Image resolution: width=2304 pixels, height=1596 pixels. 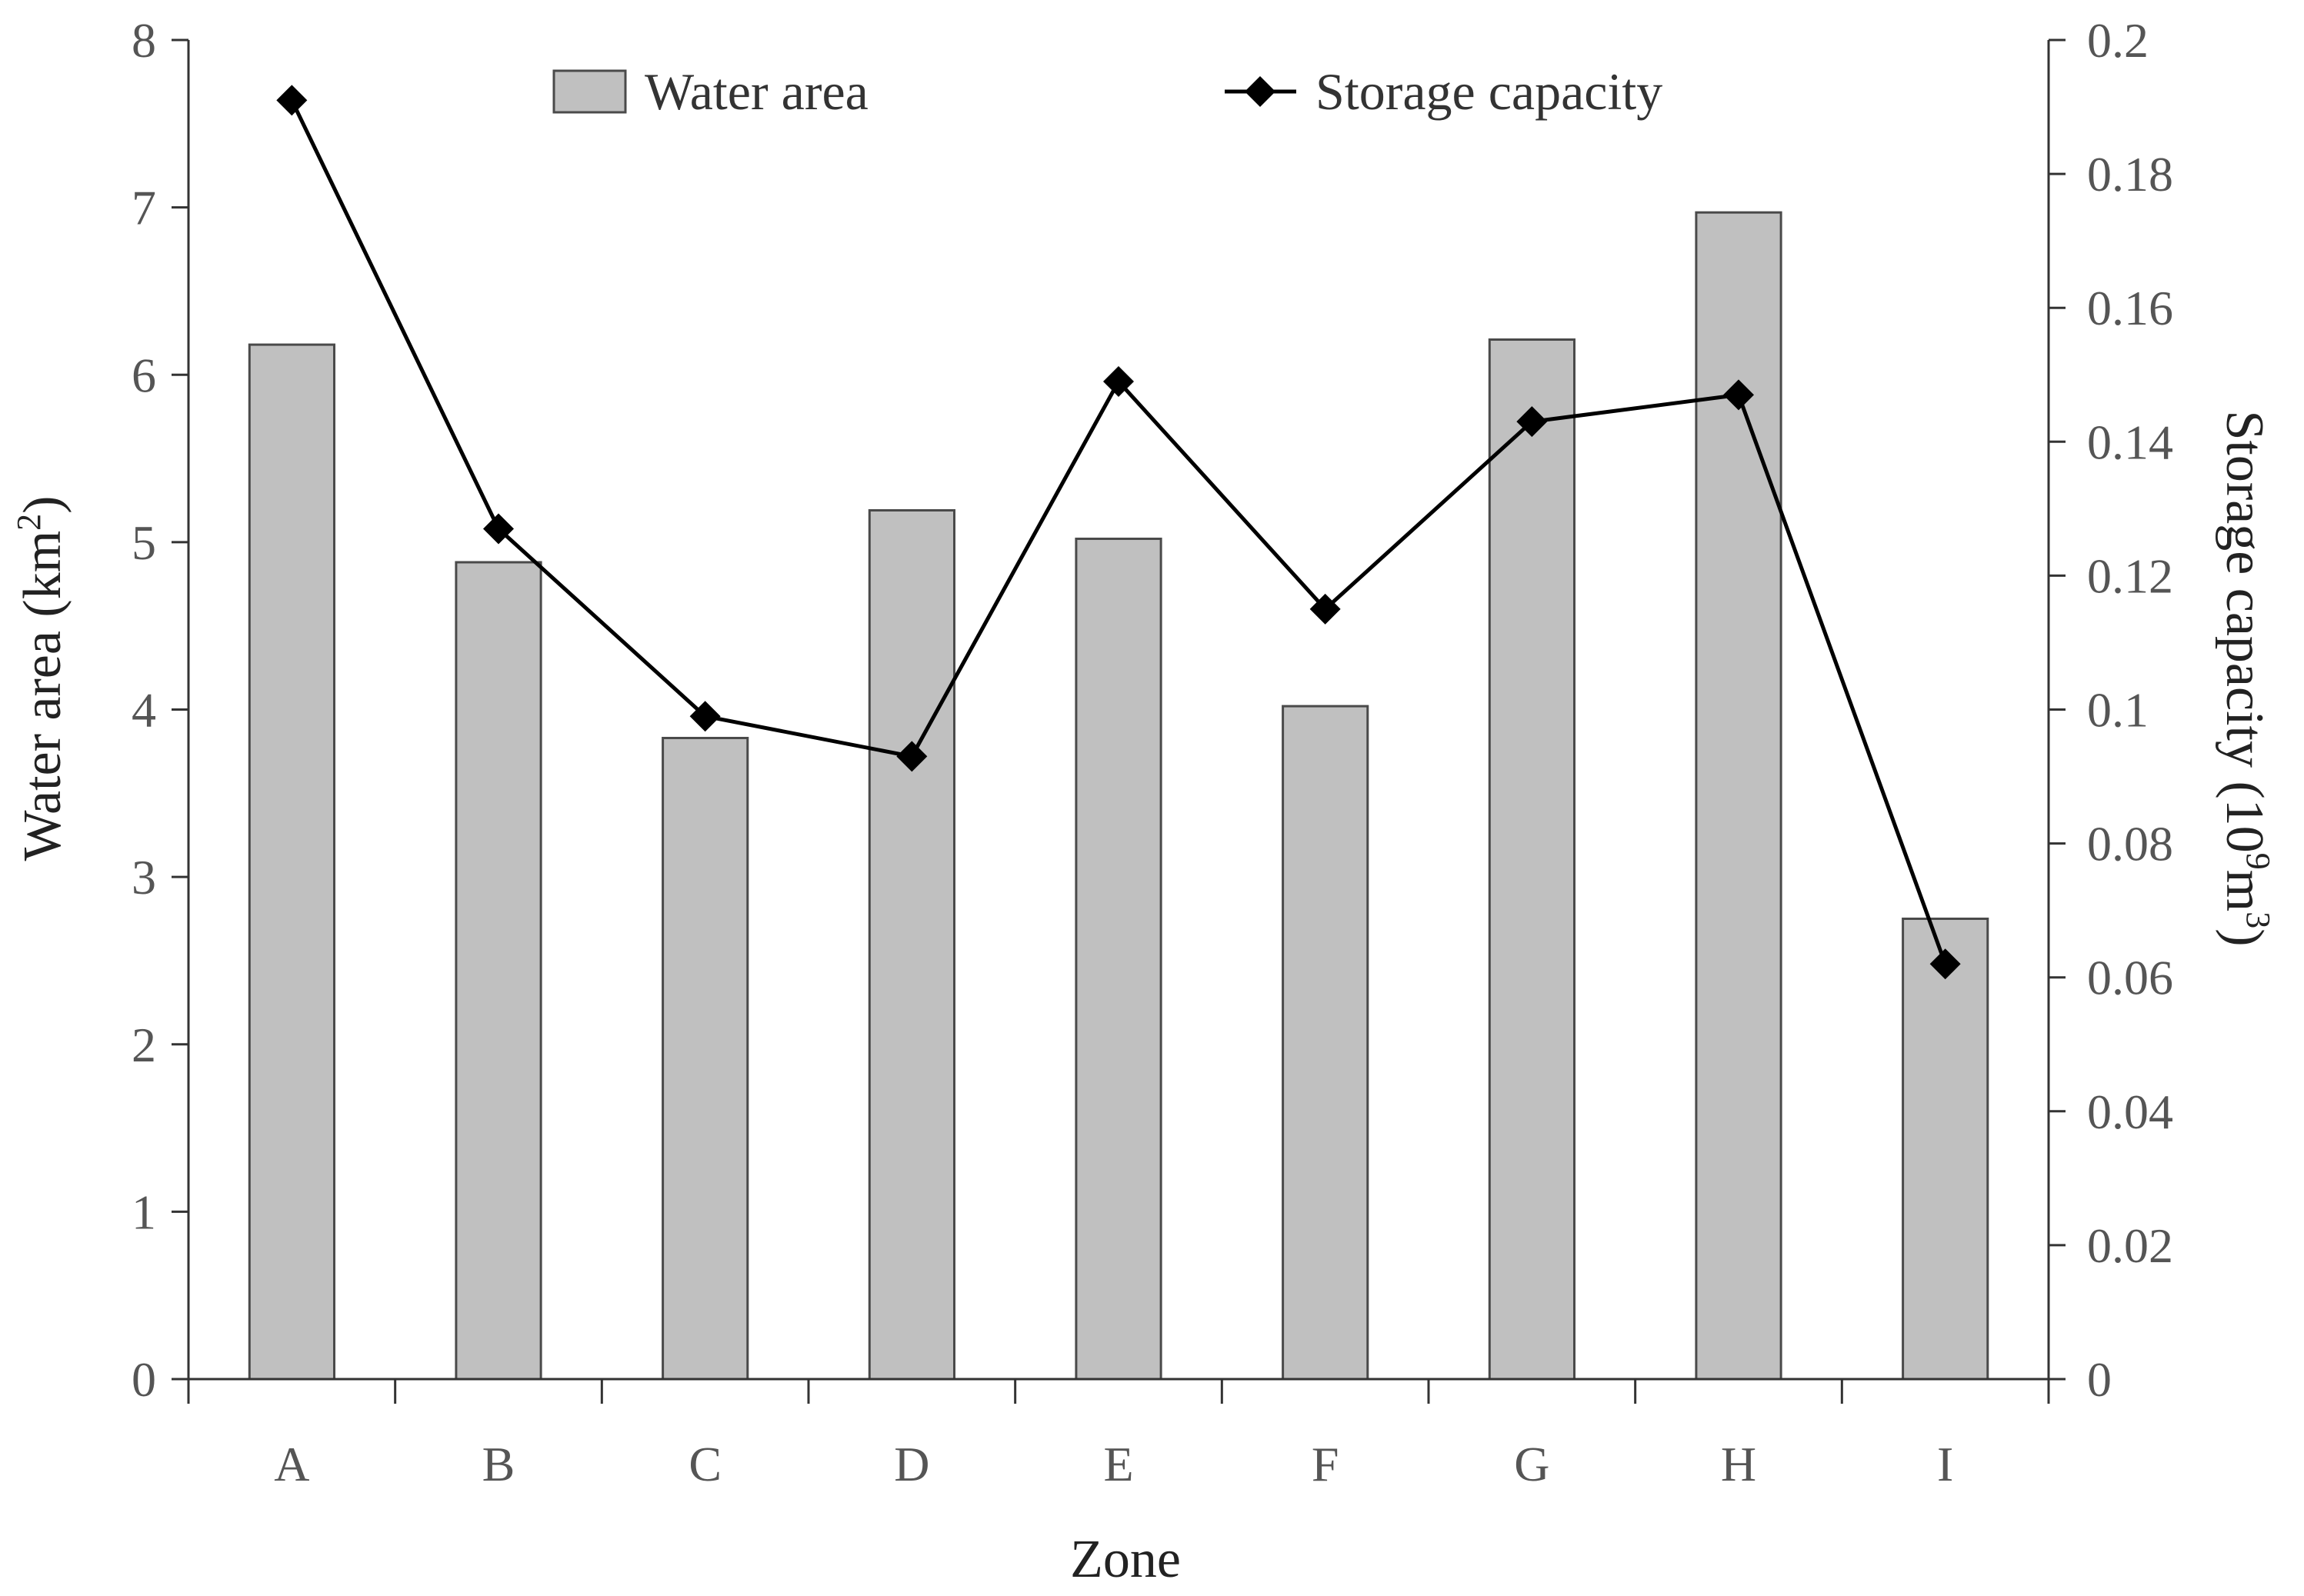 I want to click on x-tick-label-B: B, so click(x=498, y=1464).